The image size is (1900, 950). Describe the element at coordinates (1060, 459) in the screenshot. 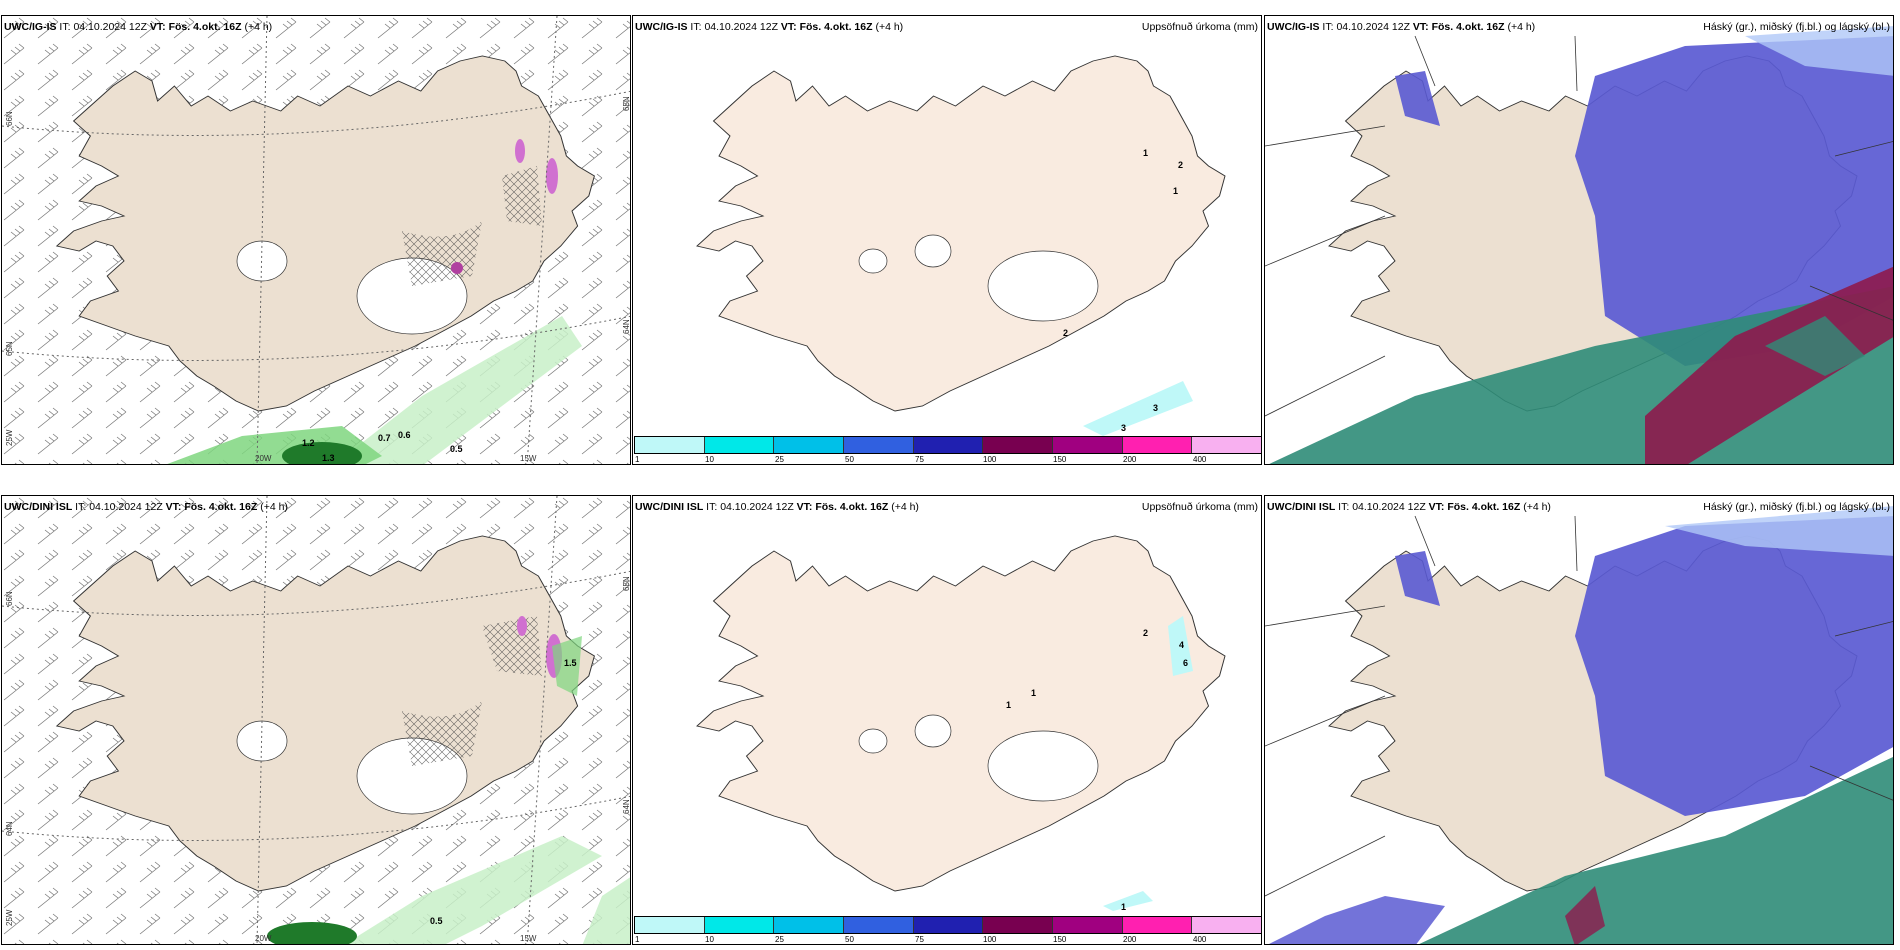

I see `colorbar-tick: 150` at that location.